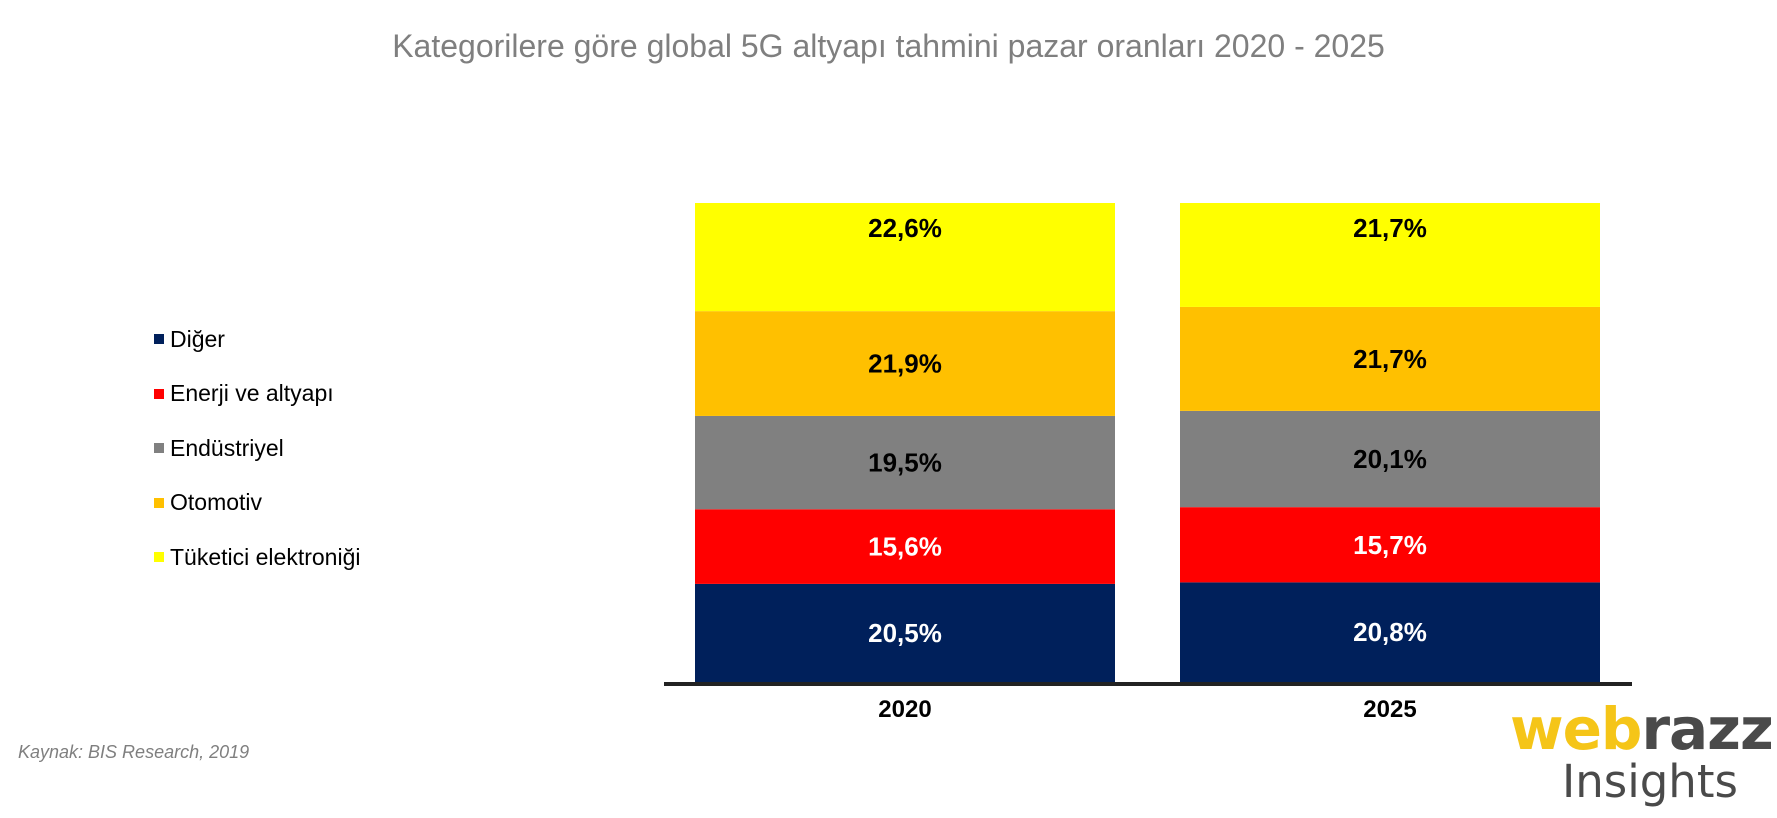 The height and width of the screenshot is (818, 1777). I want to click on data-label-2020-3: 21,9%, so click(905, 364).